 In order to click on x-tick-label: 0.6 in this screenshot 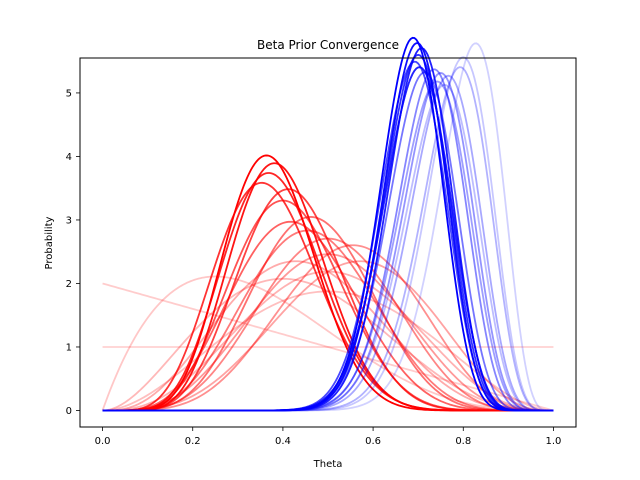, I will do `click(373, 441)`.